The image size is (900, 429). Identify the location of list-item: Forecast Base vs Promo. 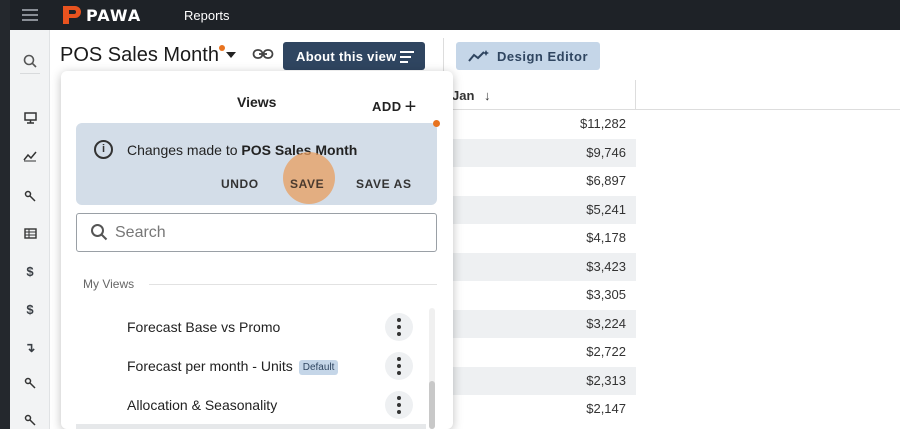
(246, 327).